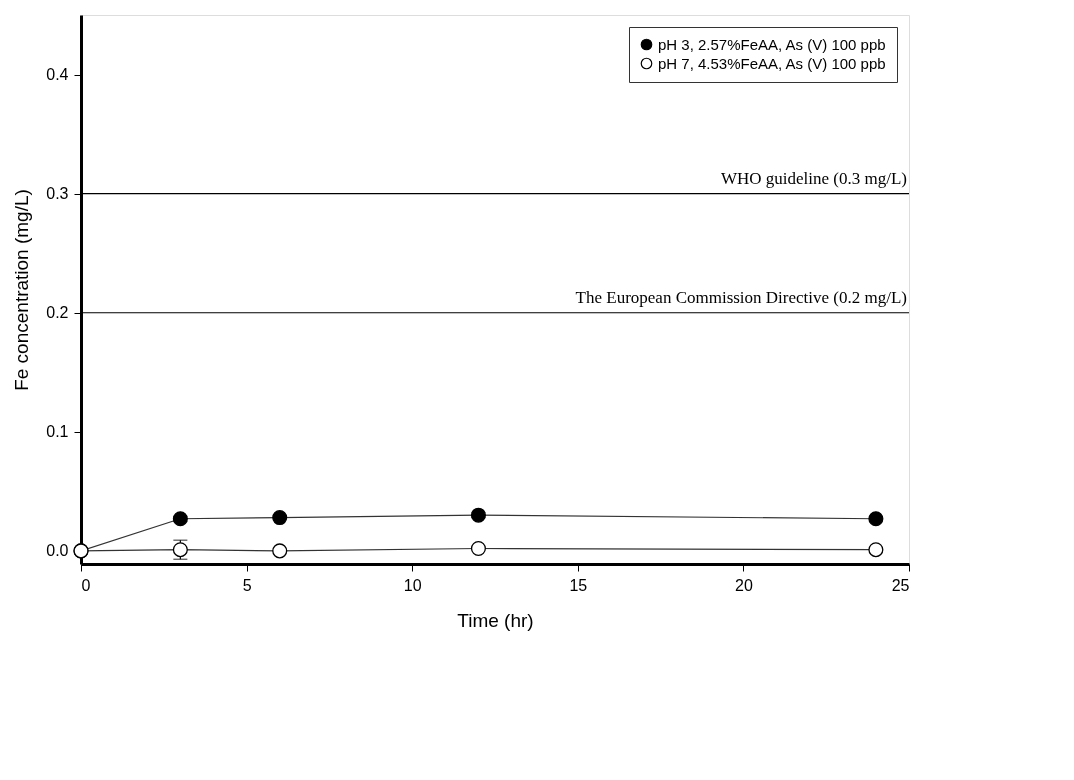  Describe the element at coordinates (772, 63) in the screenshot. I see `legend-label: pH 7, 4.53%FeAA, As (V) 100 ppb` at that location.